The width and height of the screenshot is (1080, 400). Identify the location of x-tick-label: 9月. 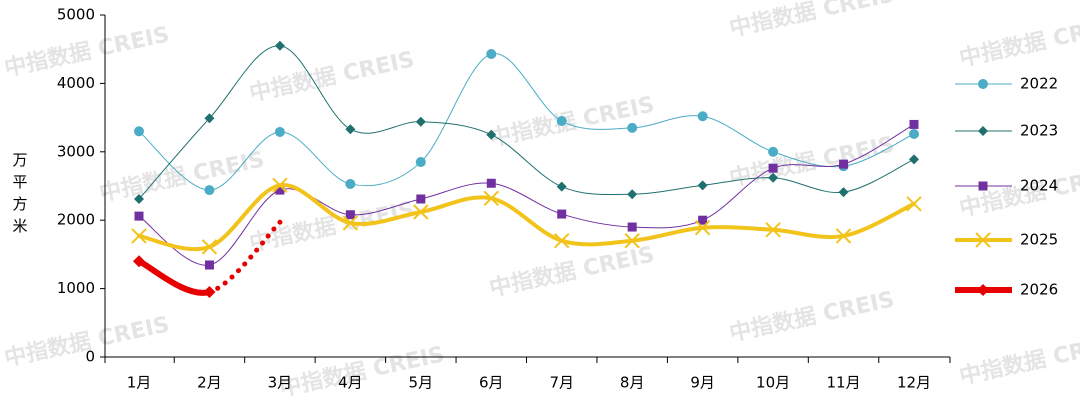
(702, 383).